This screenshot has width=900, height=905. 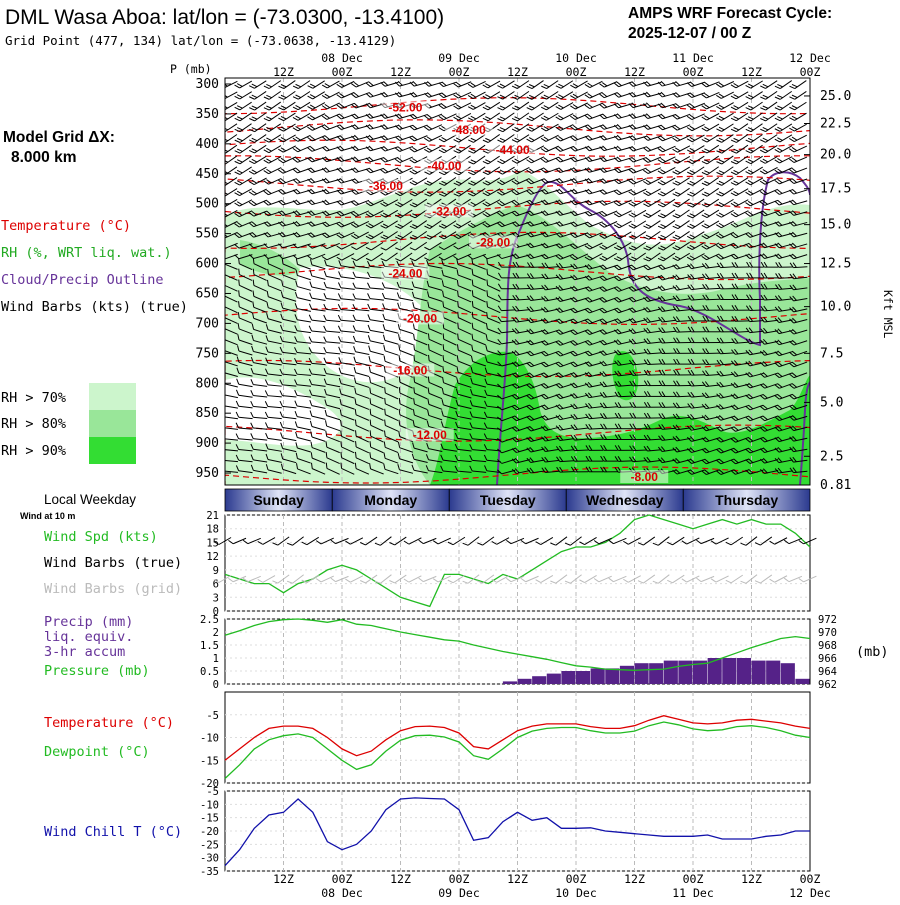 I want to click on rh80-label: RH > 80%, so click(x=33, y=424).